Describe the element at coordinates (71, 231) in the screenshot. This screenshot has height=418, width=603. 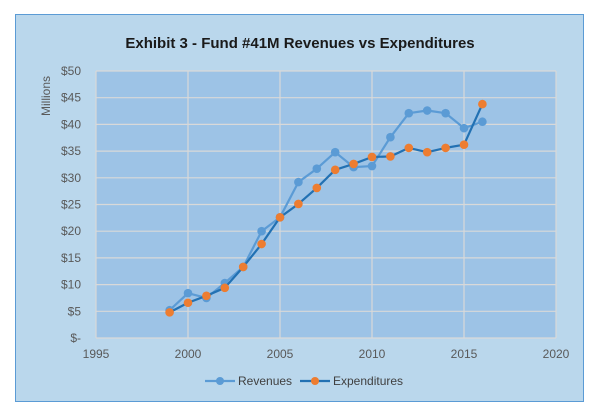
I see `y-tick-label: $20` at that location.